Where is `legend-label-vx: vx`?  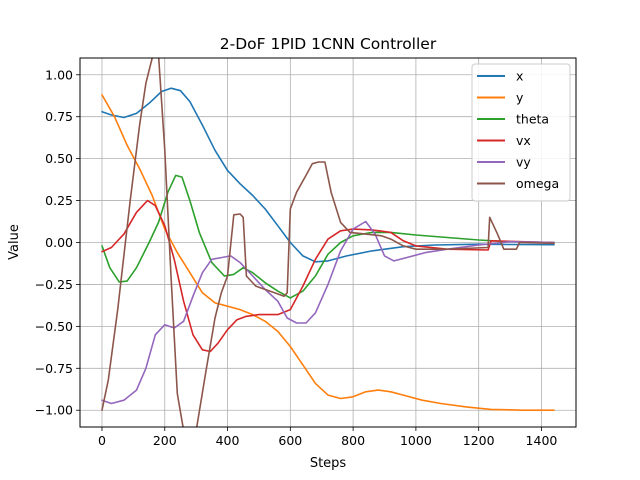
legend-label-vx: vx is located at coordinates (523, 140).